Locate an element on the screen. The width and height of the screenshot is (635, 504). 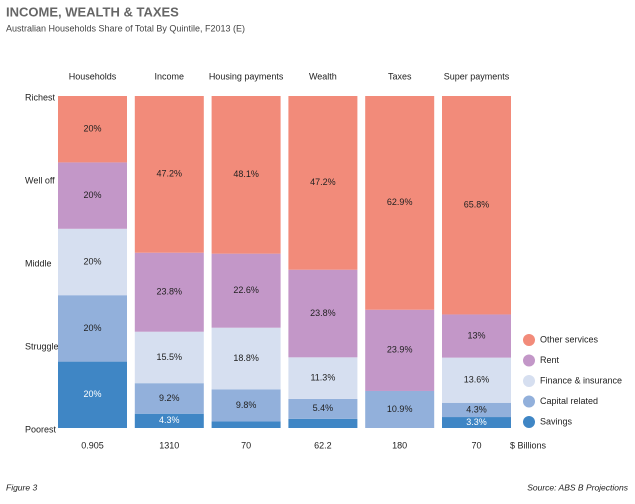
value-label: 9.8% is located at coordinates (246, 405).